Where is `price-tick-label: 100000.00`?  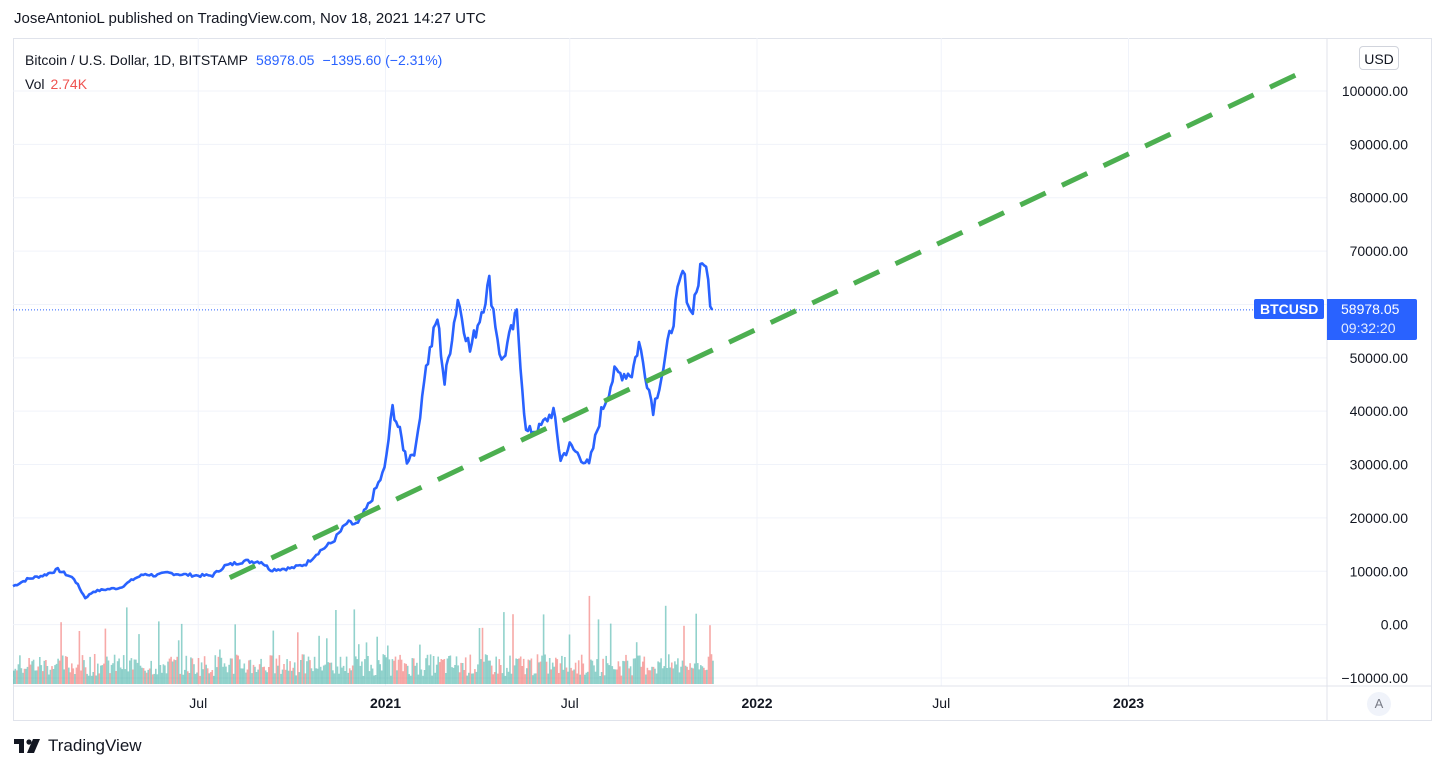
price-tick-label: 100000.00 is located at coordinates (1375, 91).